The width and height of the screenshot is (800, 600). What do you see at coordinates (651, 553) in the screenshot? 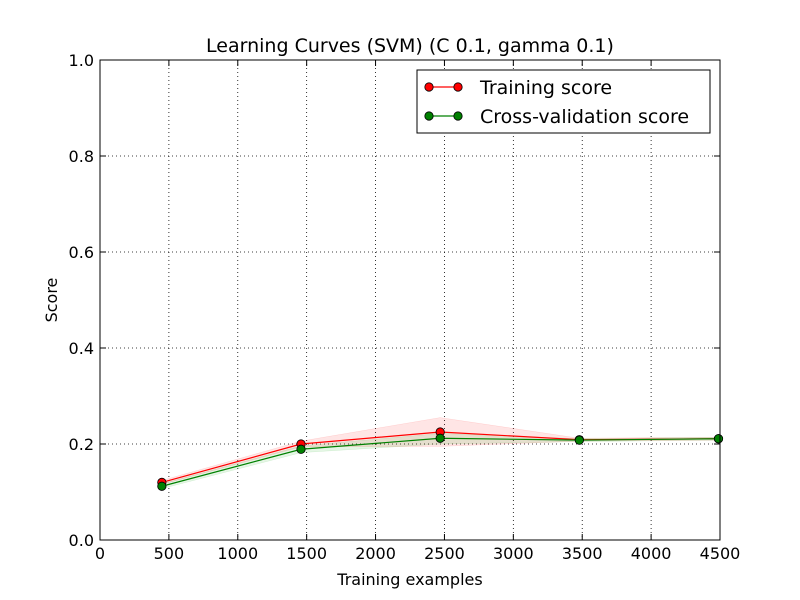
I see `x-tick-label: 4000` at bounding box center [651, 553].